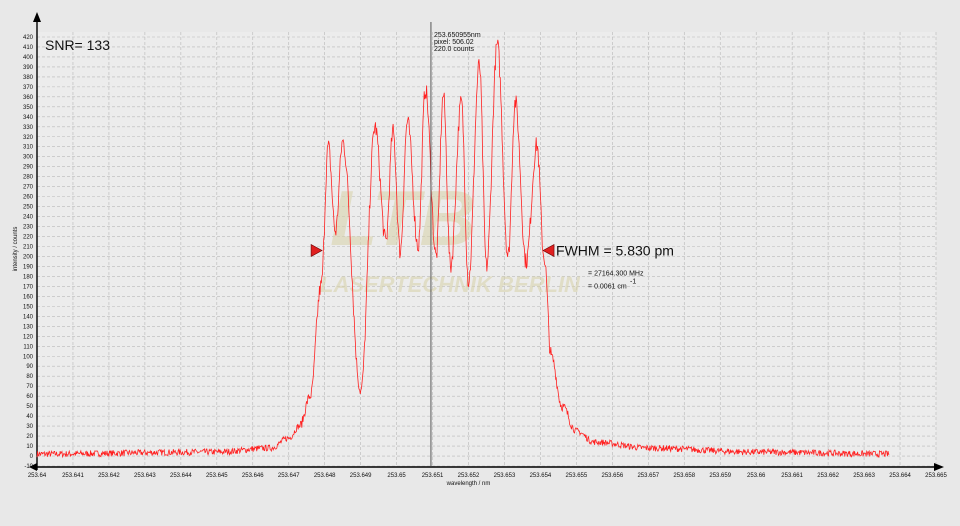 The height and width of the screenshot is (526, 960). What do you see at coordinates (28, 58) in the screenshot?
I see `y-tick-label: 400` at bounding box center [28, 58].